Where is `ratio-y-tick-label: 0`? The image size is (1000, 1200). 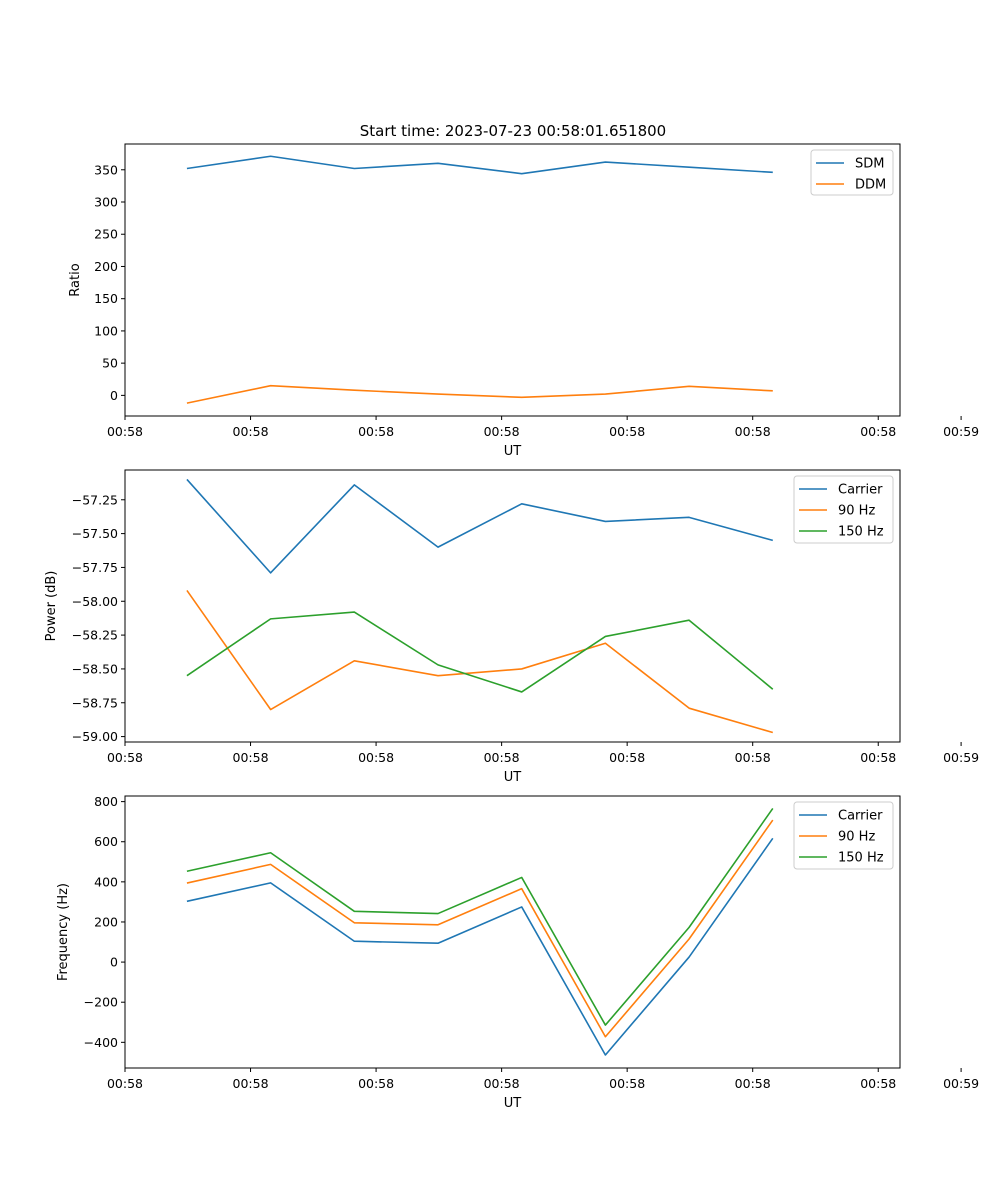 ratio-y-tick-label: 0 is located at coordinates (114, 395).